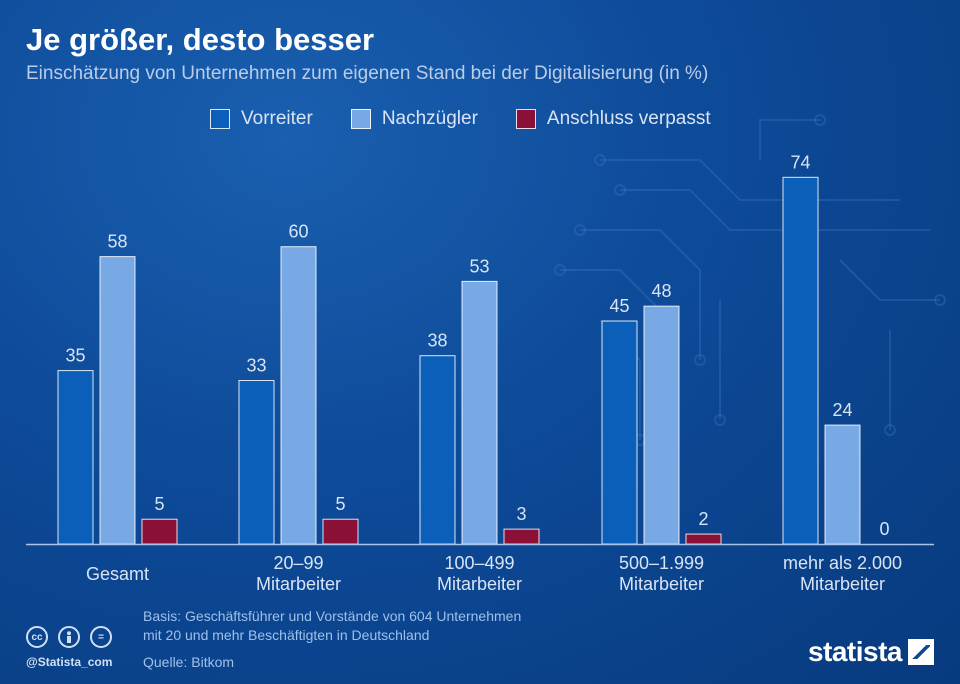 The height and width of the screenshot is (684, 960). What do you see at coordinates (479, 266) in the screenshot?
I see `data-label-nachzuegler-2: 53` at bounding box center [479, 266].